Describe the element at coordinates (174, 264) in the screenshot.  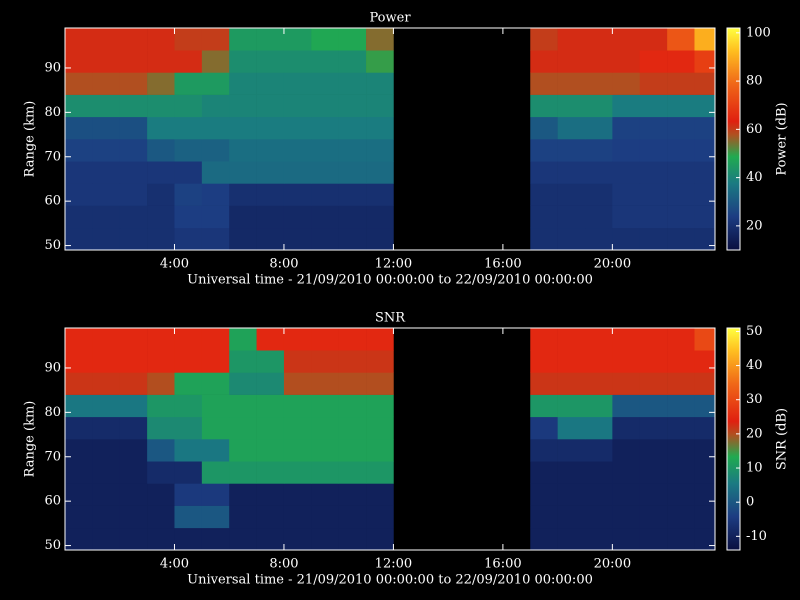
I see `x-tick-label: 4:00` at that location.